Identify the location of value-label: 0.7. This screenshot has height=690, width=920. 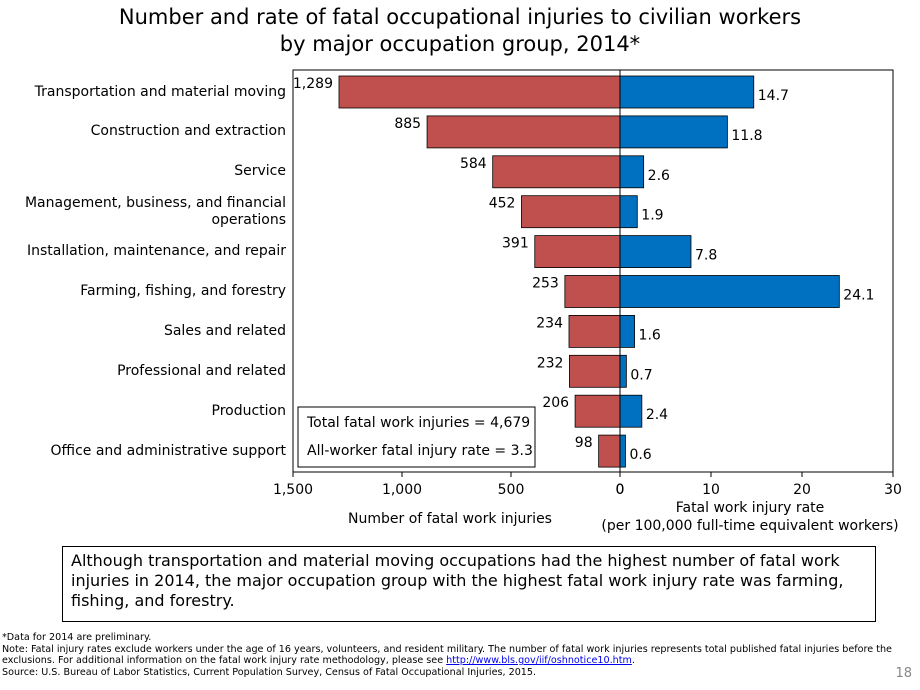
(641, 375).